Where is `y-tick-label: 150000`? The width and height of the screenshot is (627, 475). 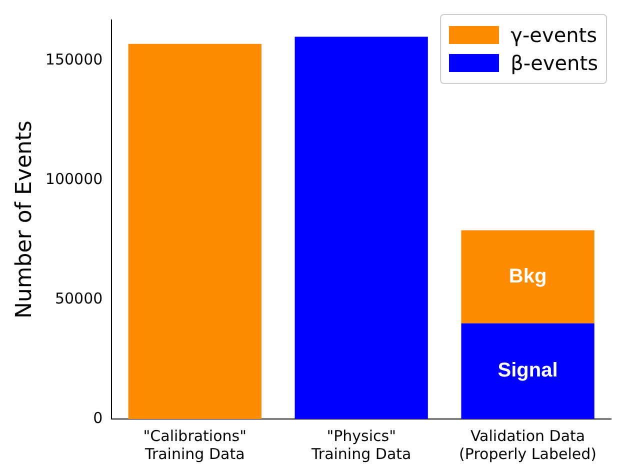
y-tick-label: 150000 is located at coordinates (74, 59).